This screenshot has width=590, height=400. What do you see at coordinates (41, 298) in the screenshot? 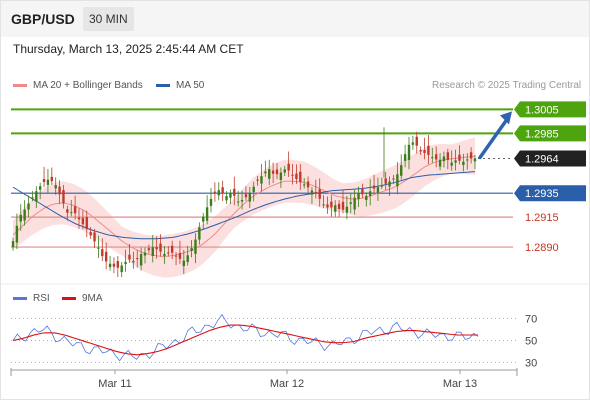
I see `legend-label-rsi: RSI` at bounding box center [41, 298].